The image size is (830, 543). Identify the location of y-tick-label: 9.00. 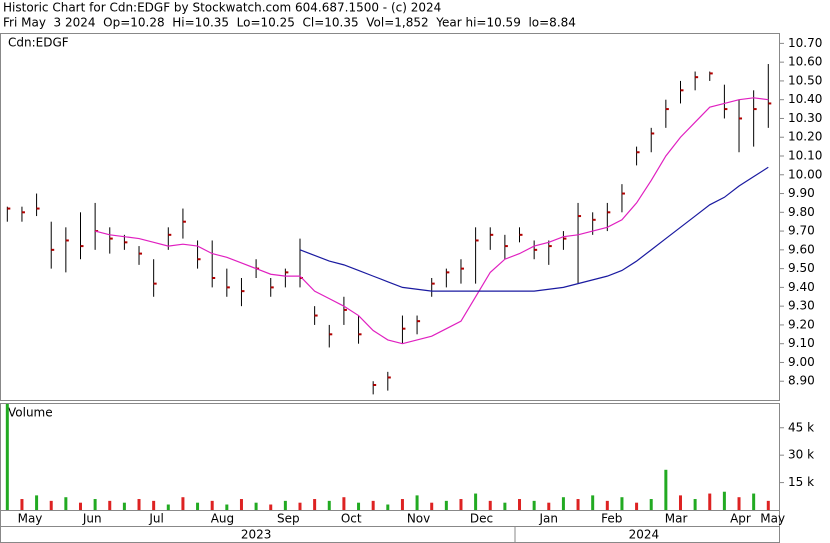
(801, 362).